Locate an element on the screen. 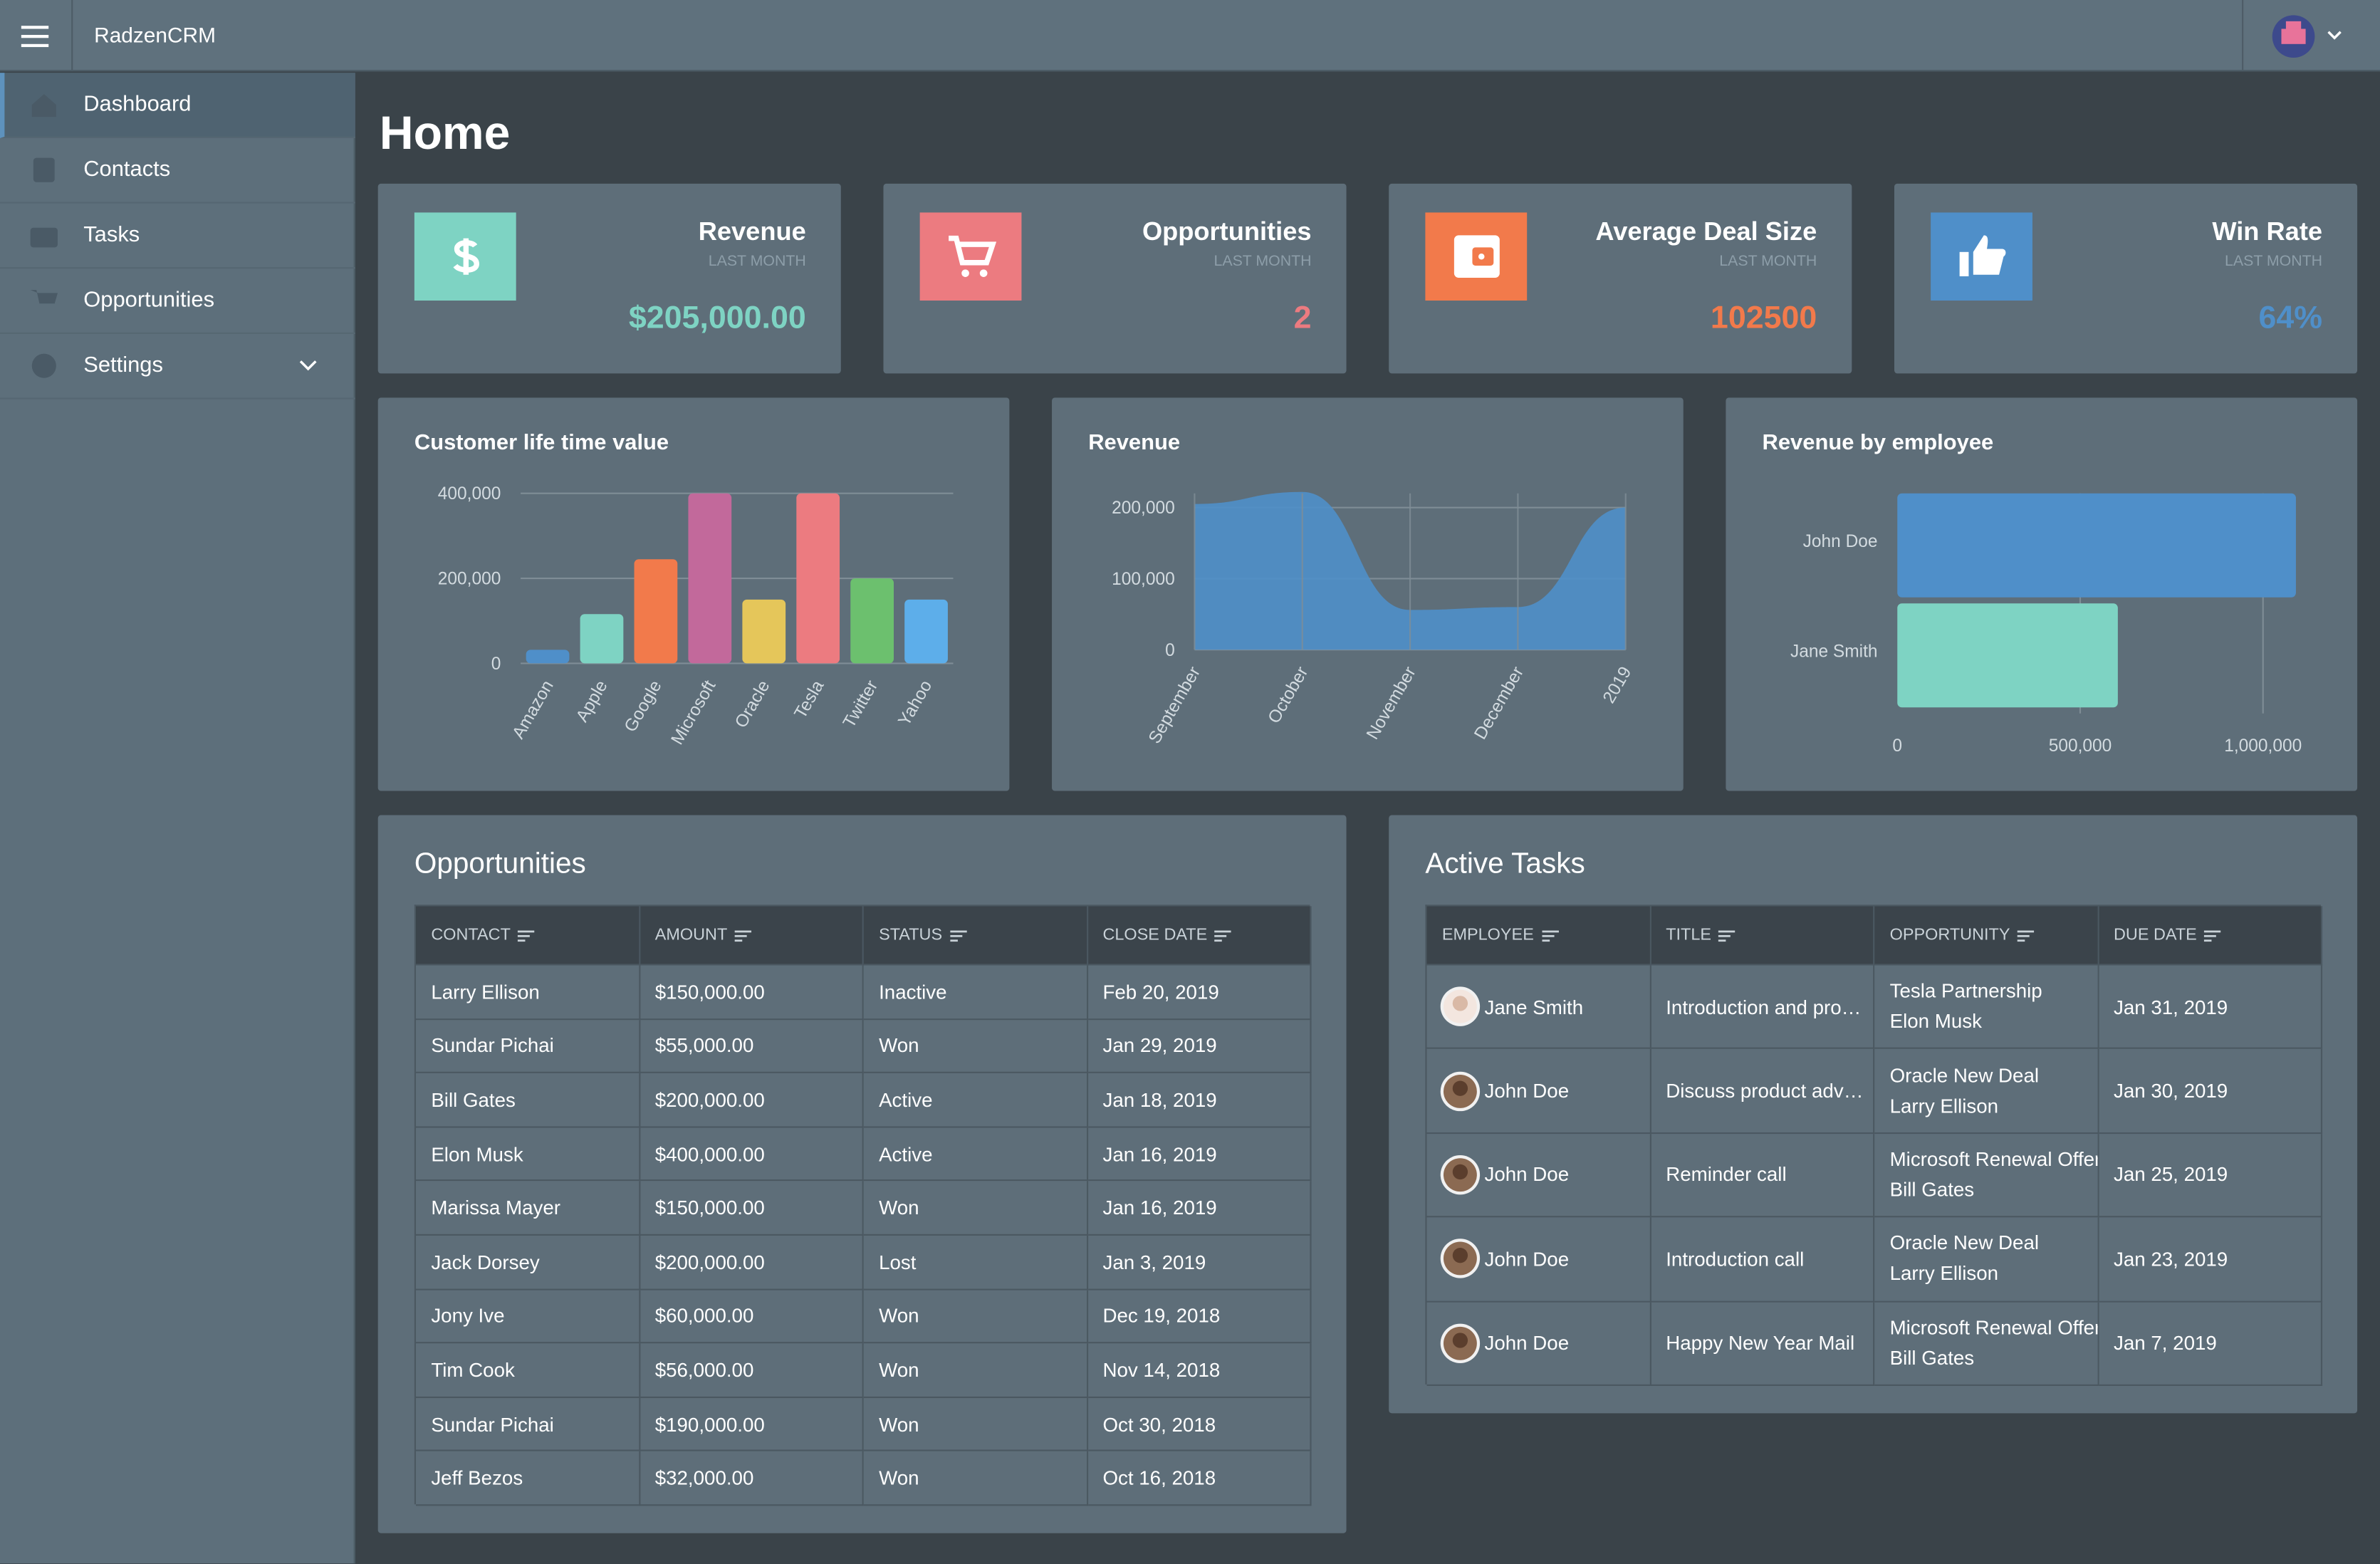 The height and width of the screenshot is (1564, 2380). column-header: DUE DATE is located at coordinates (2210, 936).